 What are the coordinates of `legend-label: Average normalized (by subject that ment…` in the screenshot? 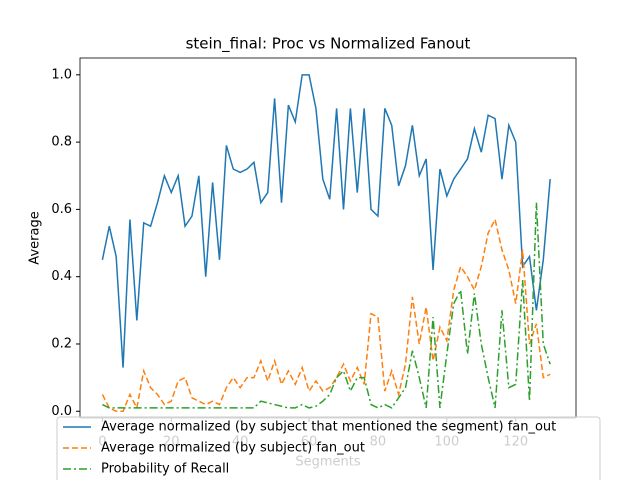 It's located at (328, 427).